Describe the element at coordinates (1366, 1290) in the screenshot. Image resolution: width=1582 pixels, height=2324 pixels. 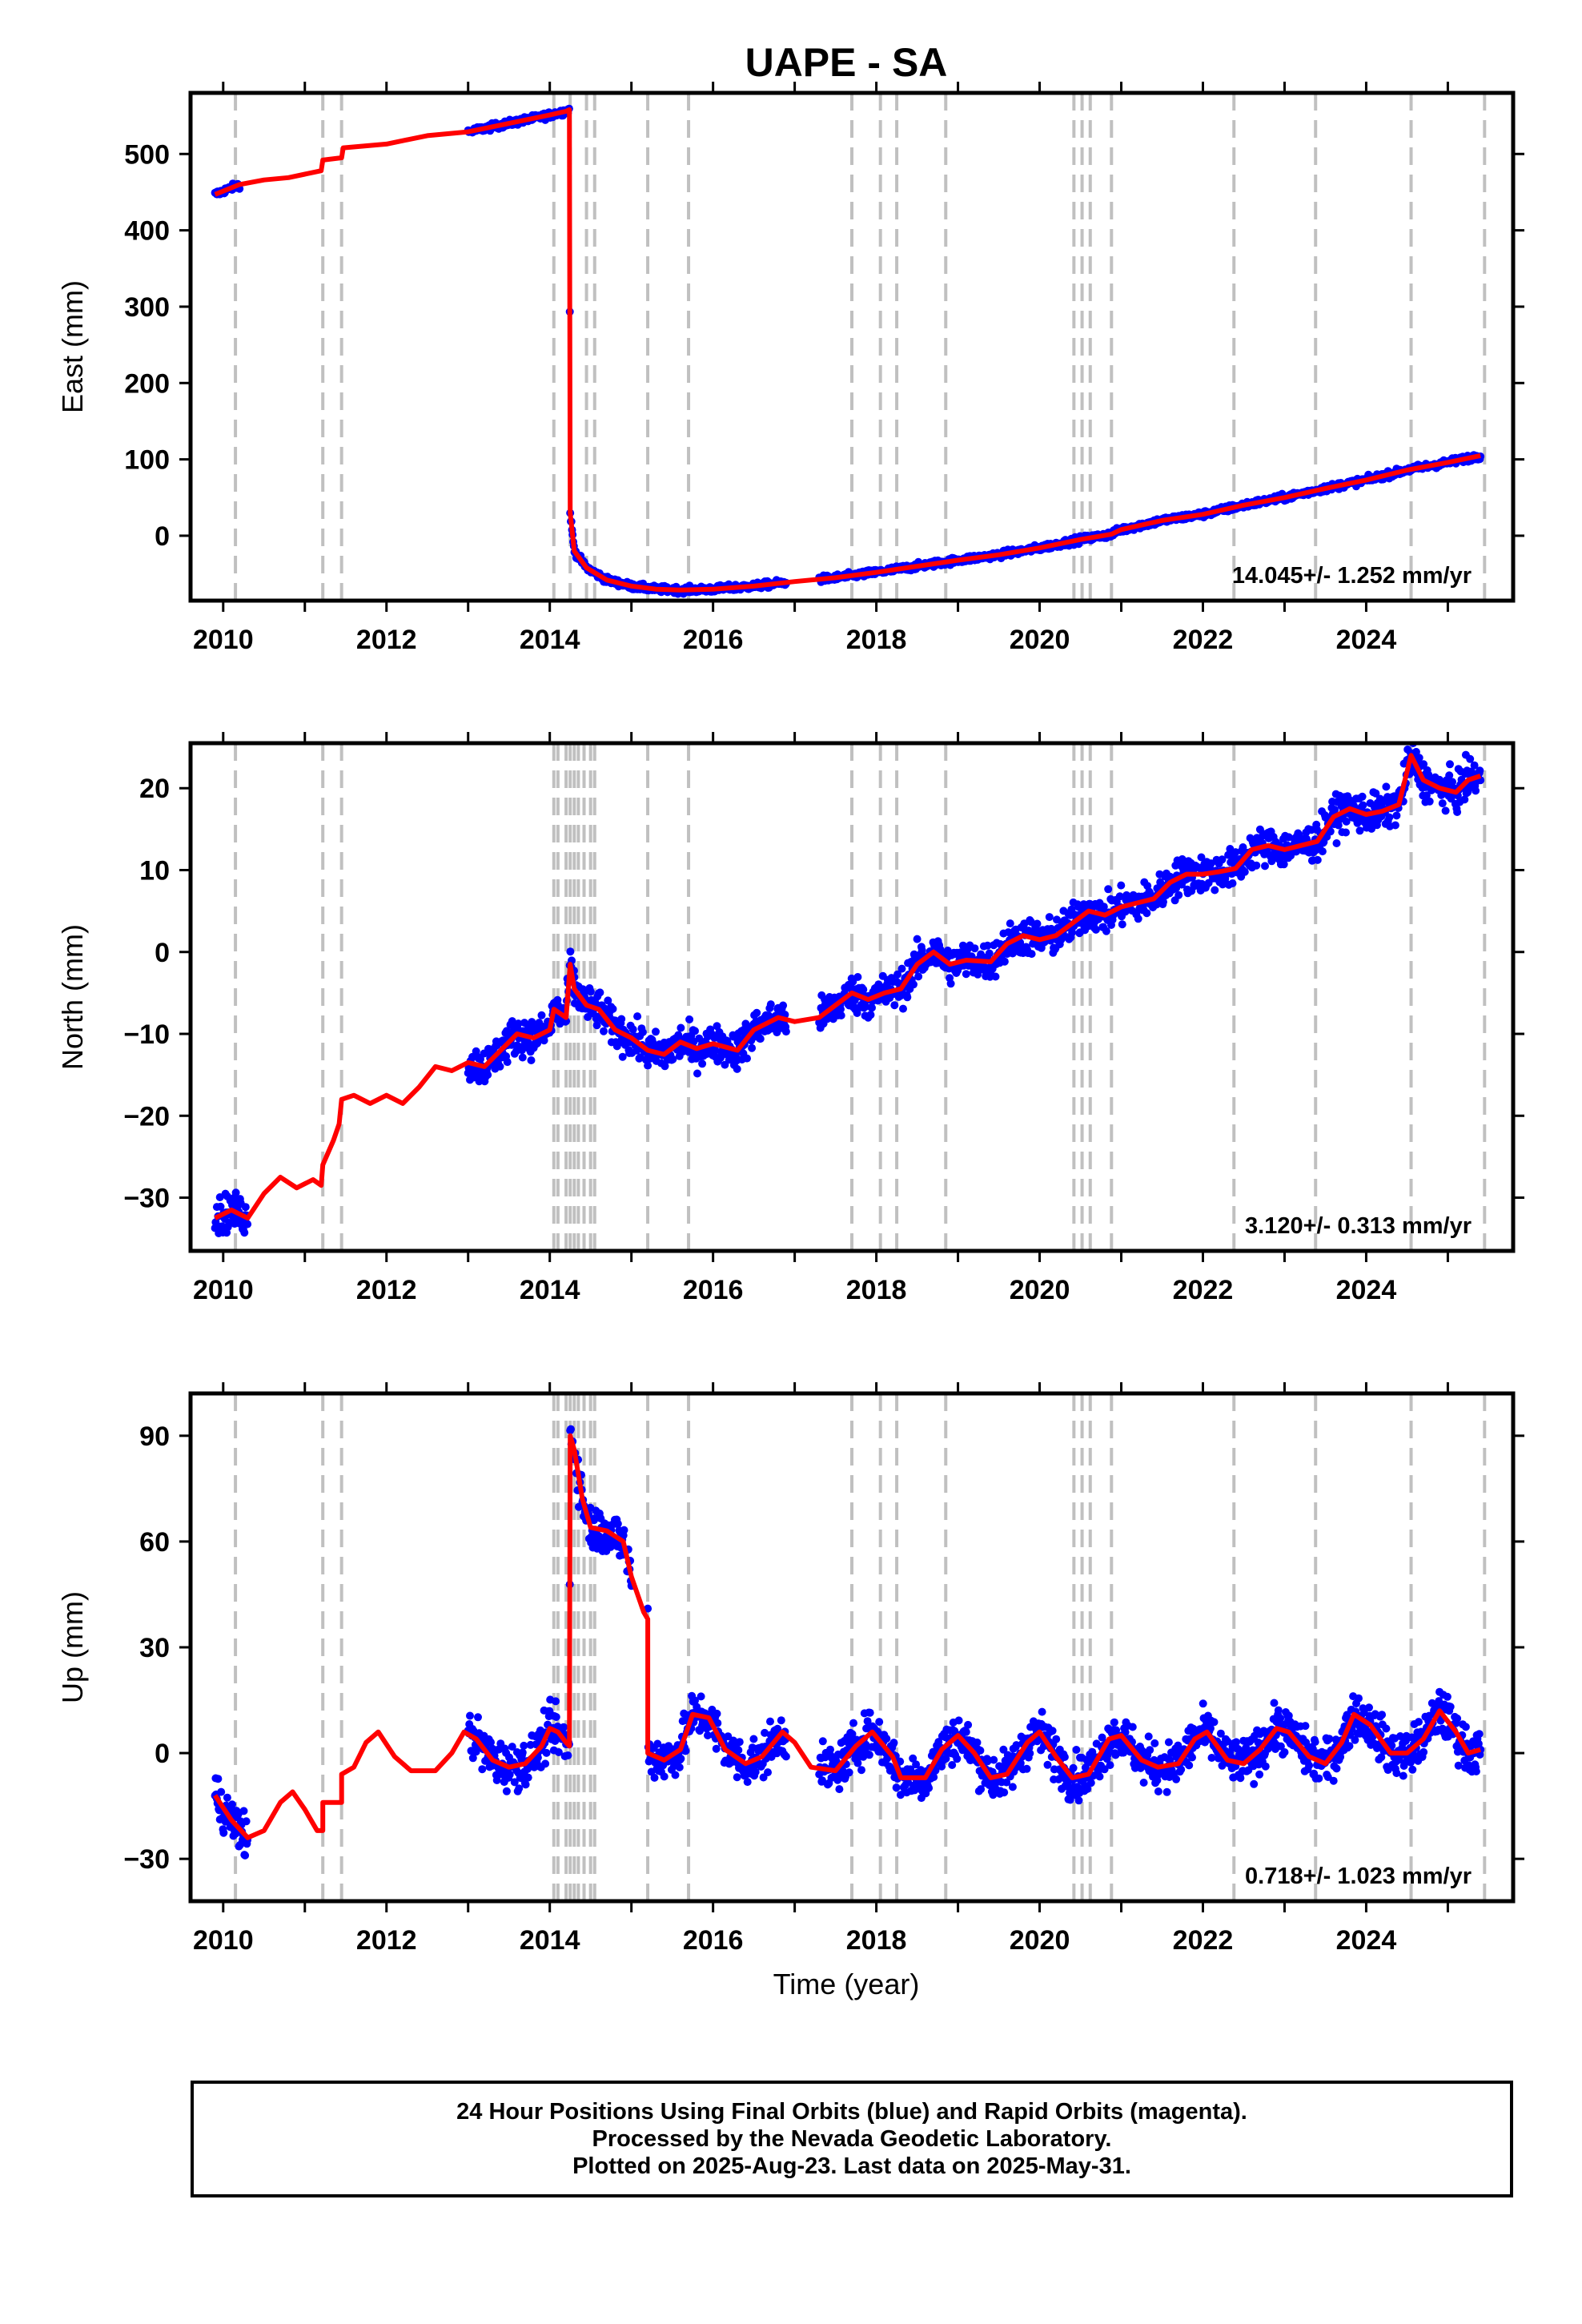
I see `north-x-tick-label: 2024` at that location.